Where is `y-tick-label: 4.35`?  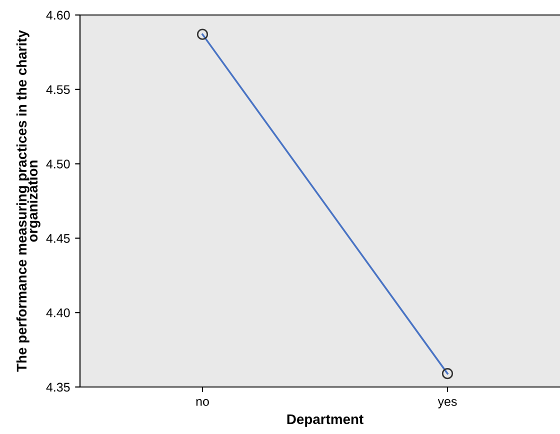
y-tick-label: 4.35 is located at coordinates (58, 387).